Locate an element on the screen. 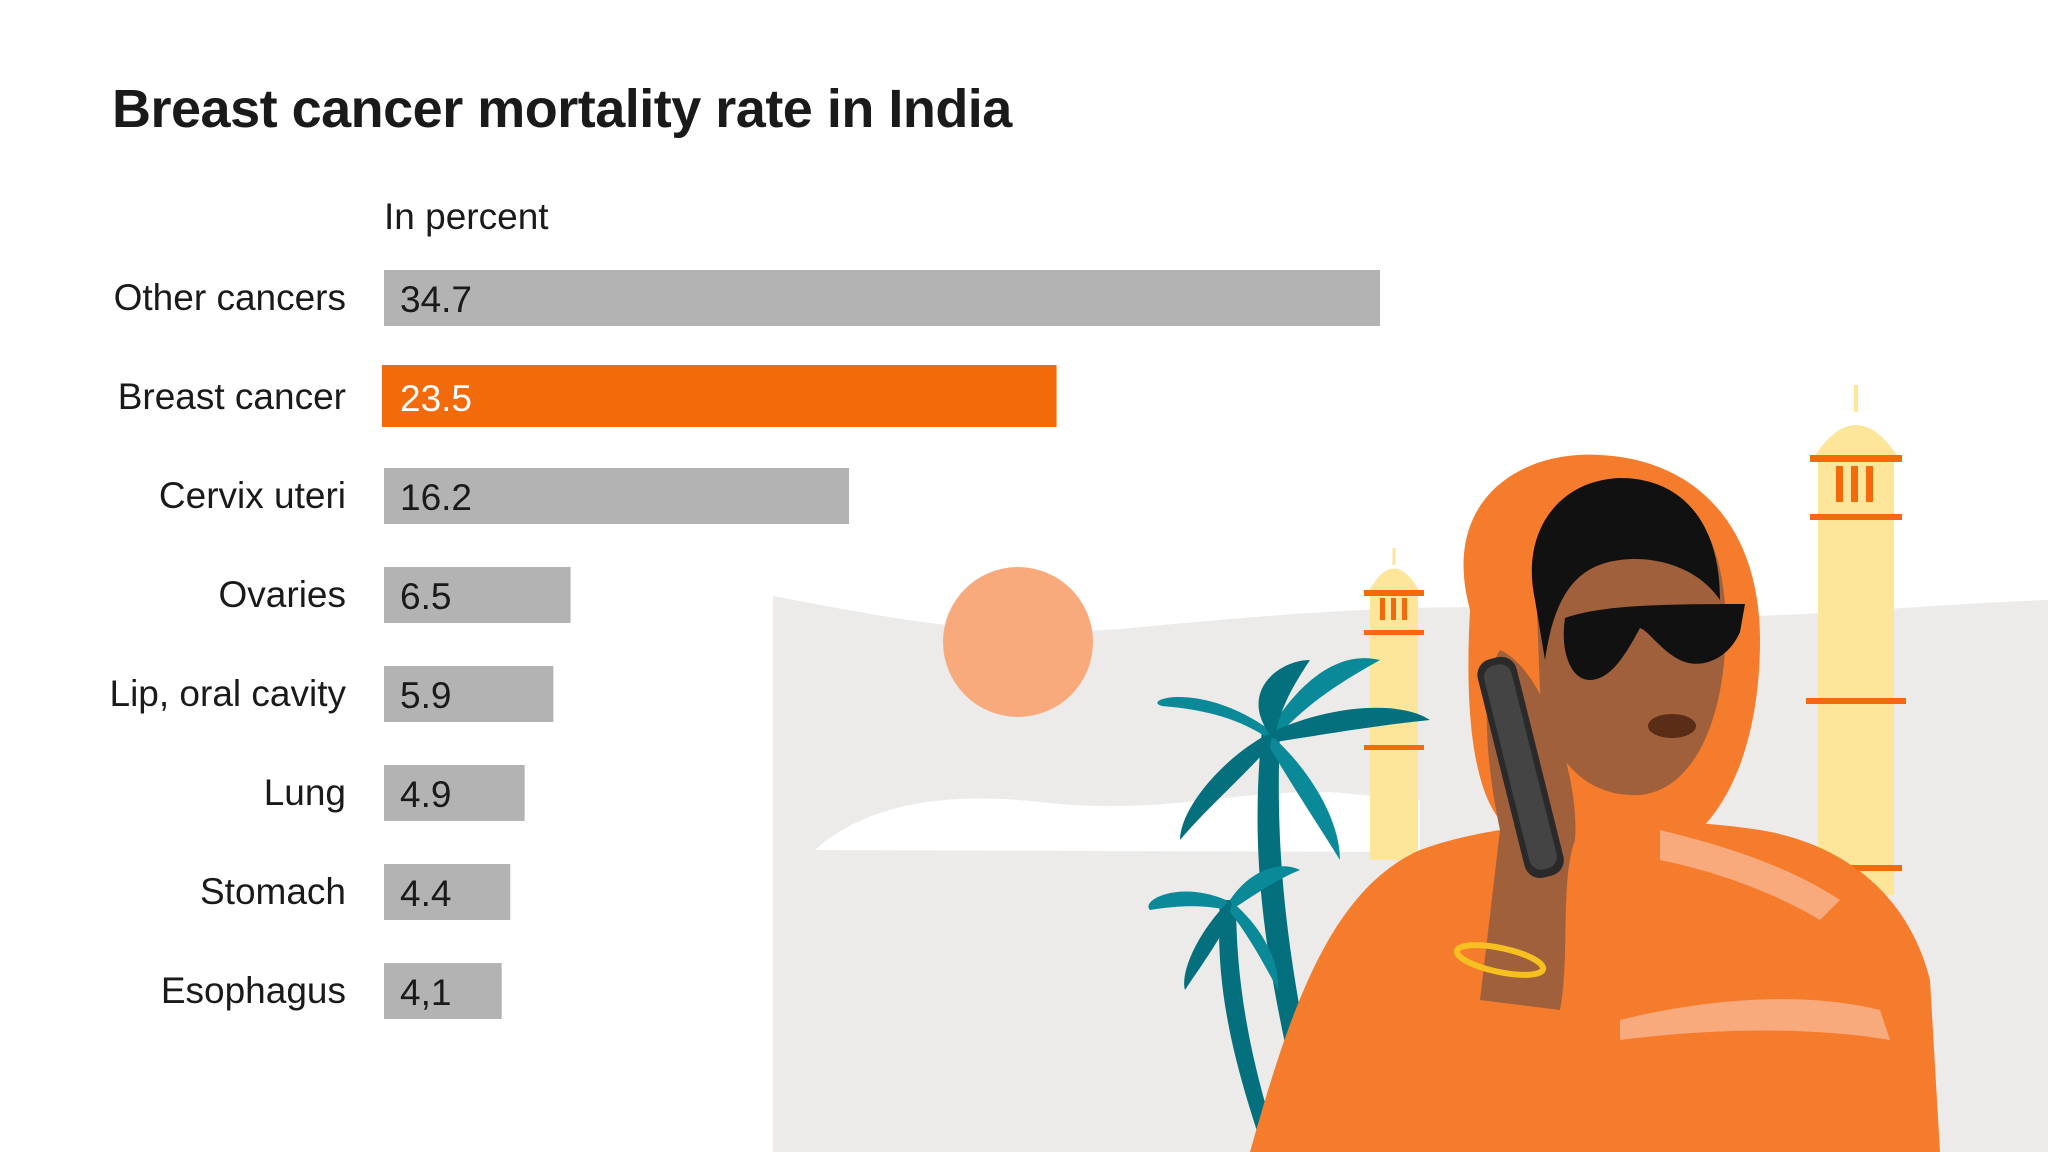 This screenshot has height=1152, width=2048. value-label: 23.5 is located at coordinates (436, 398).